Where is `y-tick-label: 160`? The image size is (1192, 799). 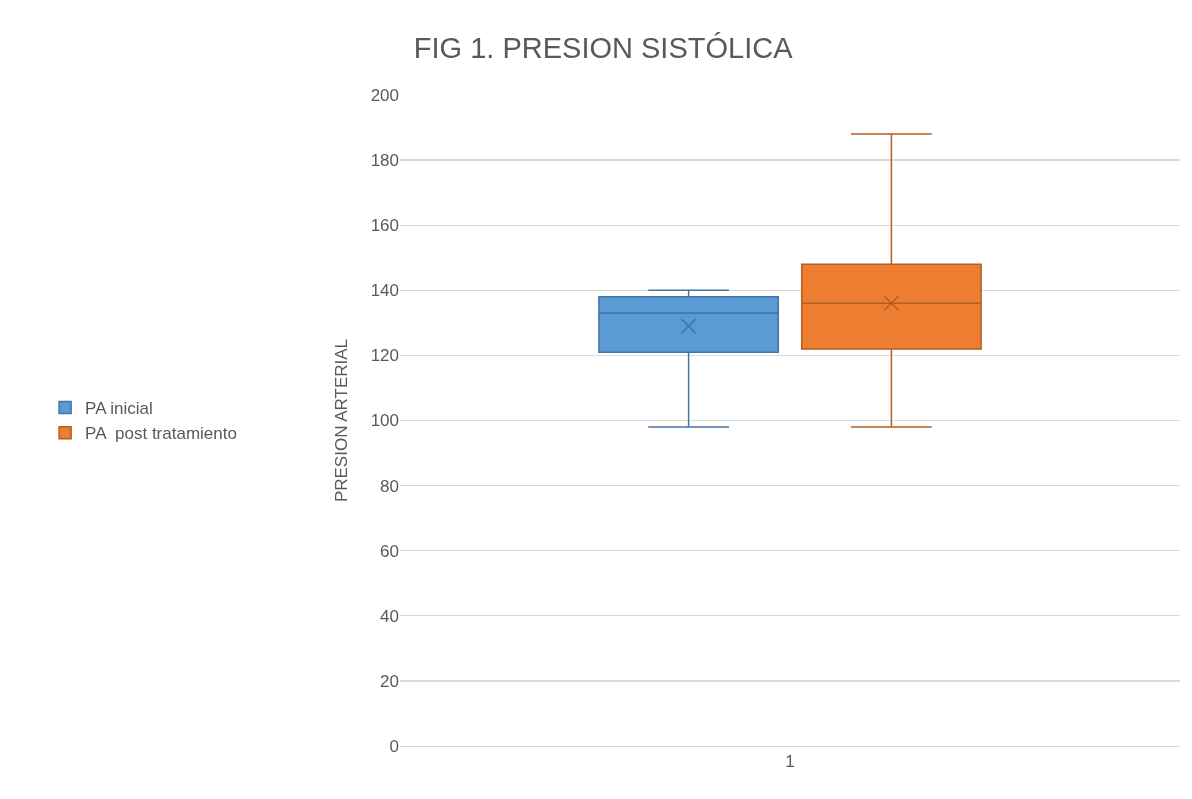
y-tick-label: 160 is located at coordinates (384, 226).